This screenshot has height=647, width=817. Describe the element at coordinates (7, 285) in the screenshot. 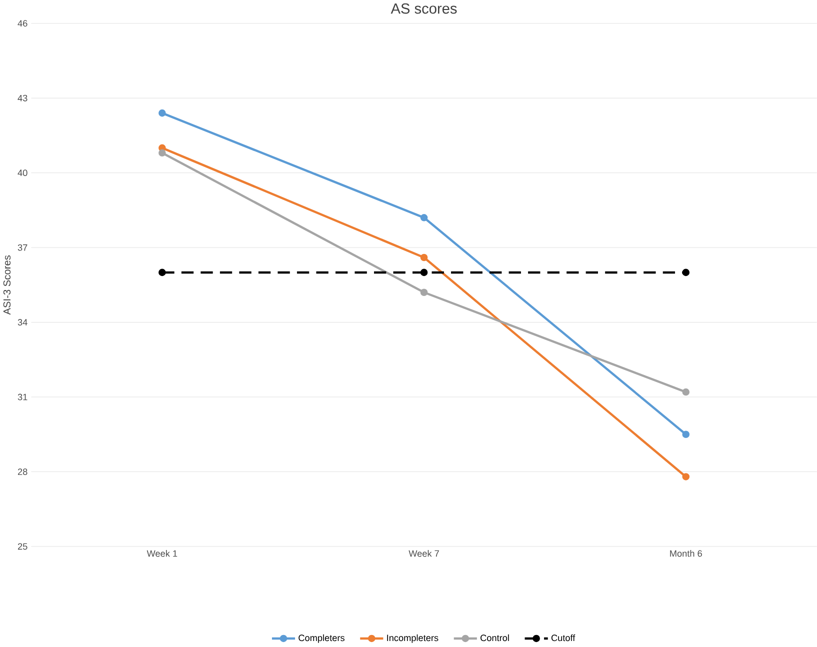

I see `y-axis-title: ASI-3 Scores` at that location.